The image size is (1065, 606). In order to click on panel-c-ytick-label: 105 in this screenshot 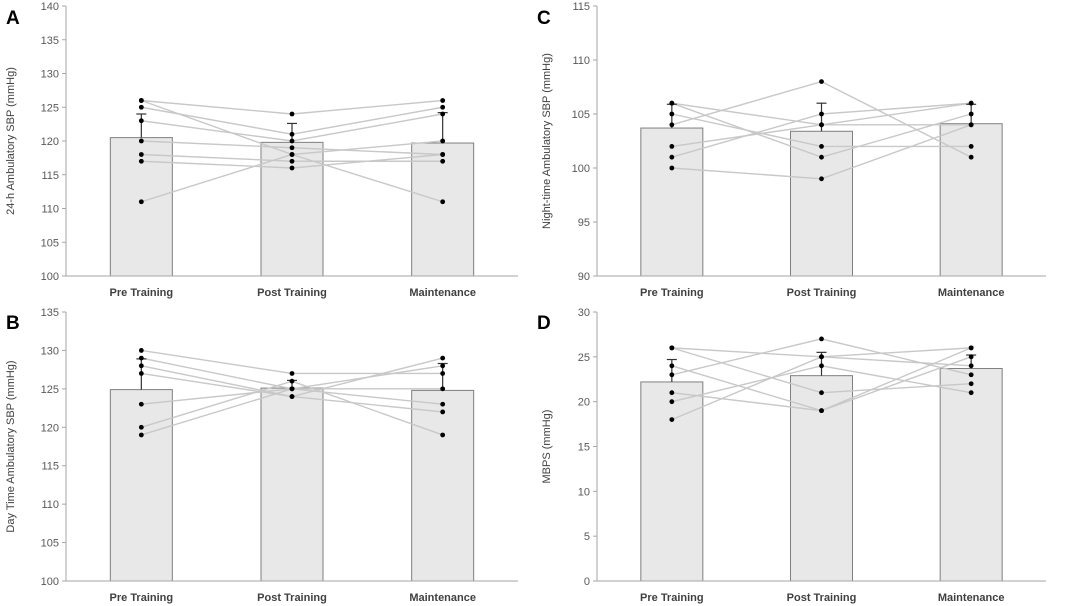, I will do `click(581, 115)`.